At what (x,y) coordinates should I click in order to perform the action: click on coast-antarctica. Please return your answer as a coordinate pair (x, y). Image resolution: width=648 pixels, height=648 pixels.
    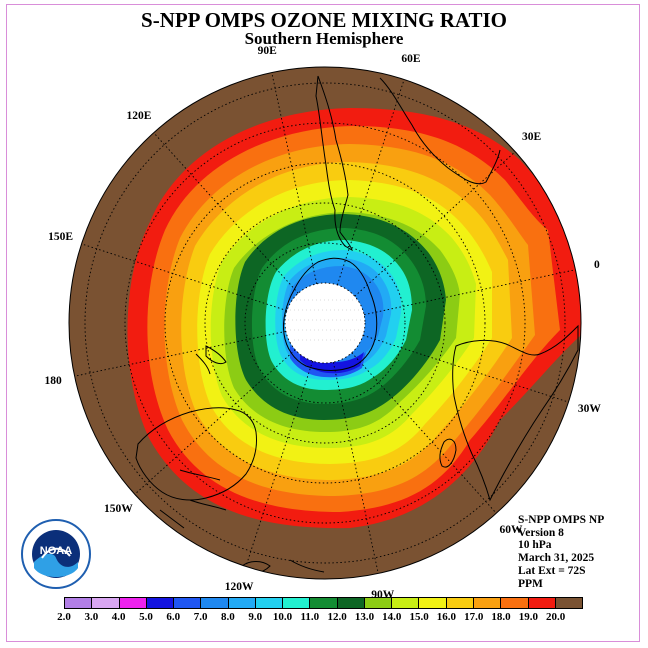
    Looking at the image, I should click on (330, 314).